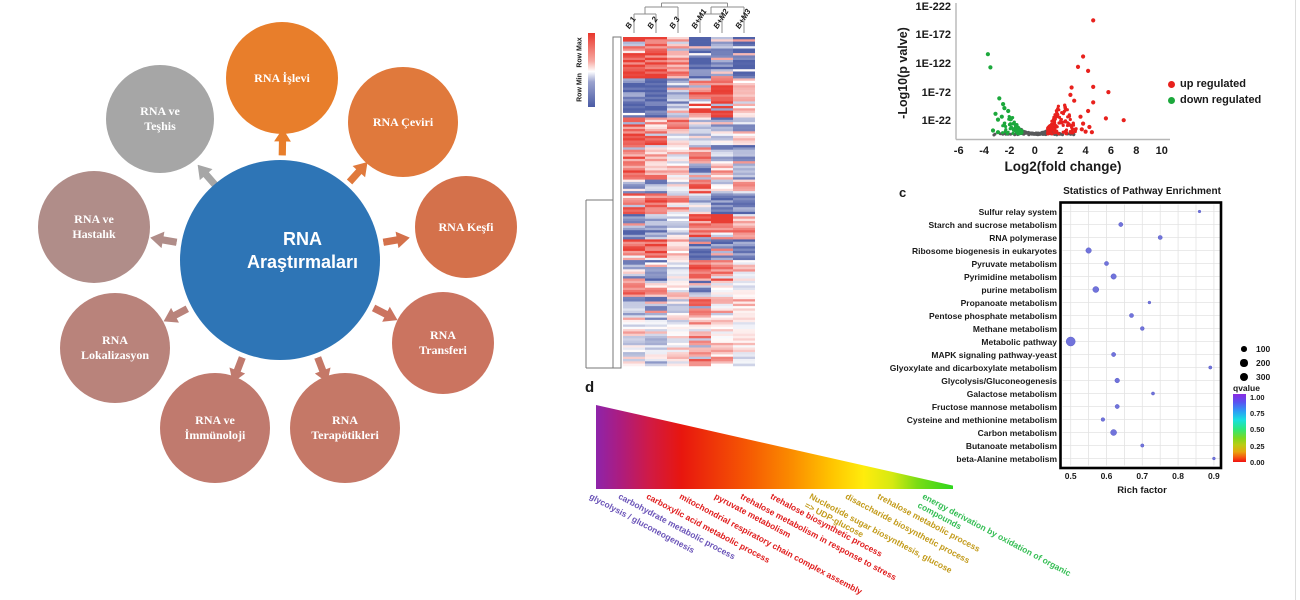  What do you see at coordinates (1011, 445) in the screenshot?
I see `pathway-category-label: Butanoate metabolism` at bounding box center [1011, 445].